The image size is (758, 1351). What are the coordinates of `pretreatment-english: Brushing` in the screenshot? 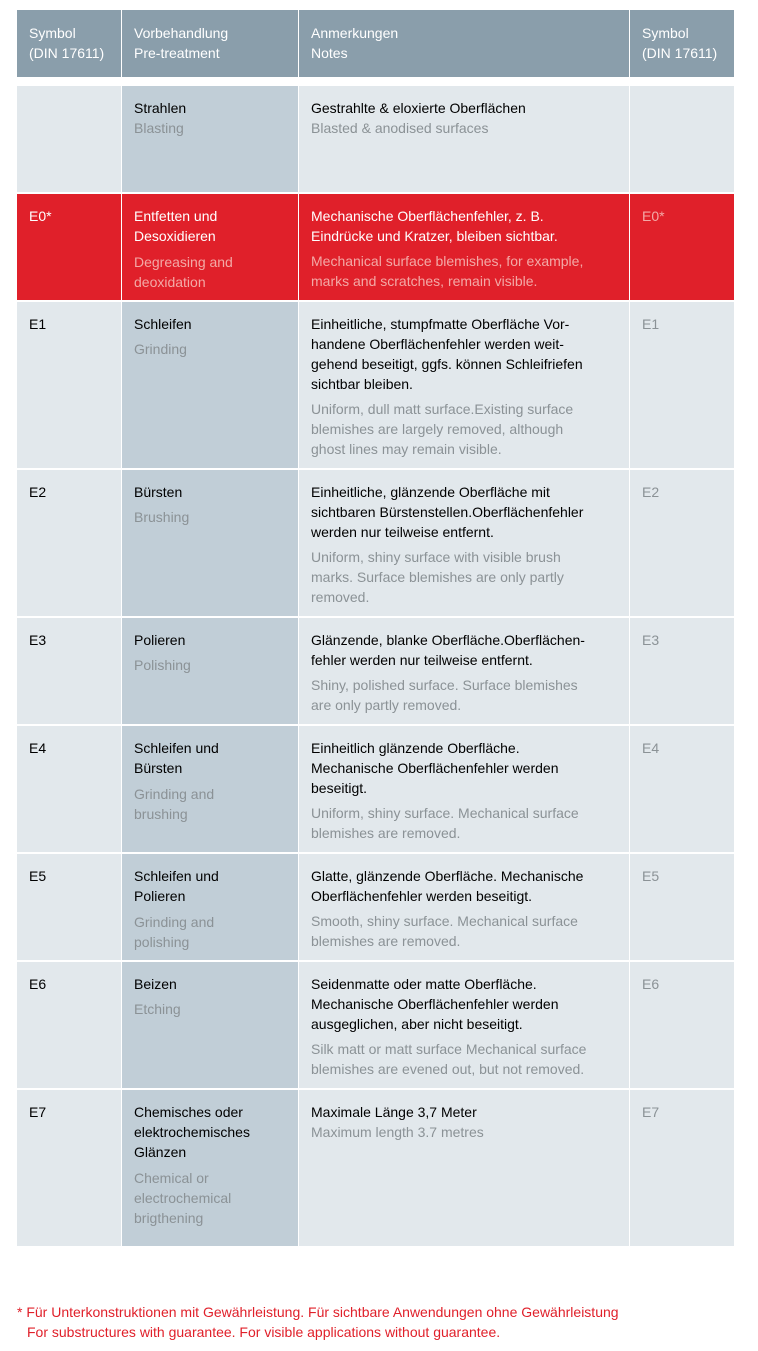 It's located at (162, 517).